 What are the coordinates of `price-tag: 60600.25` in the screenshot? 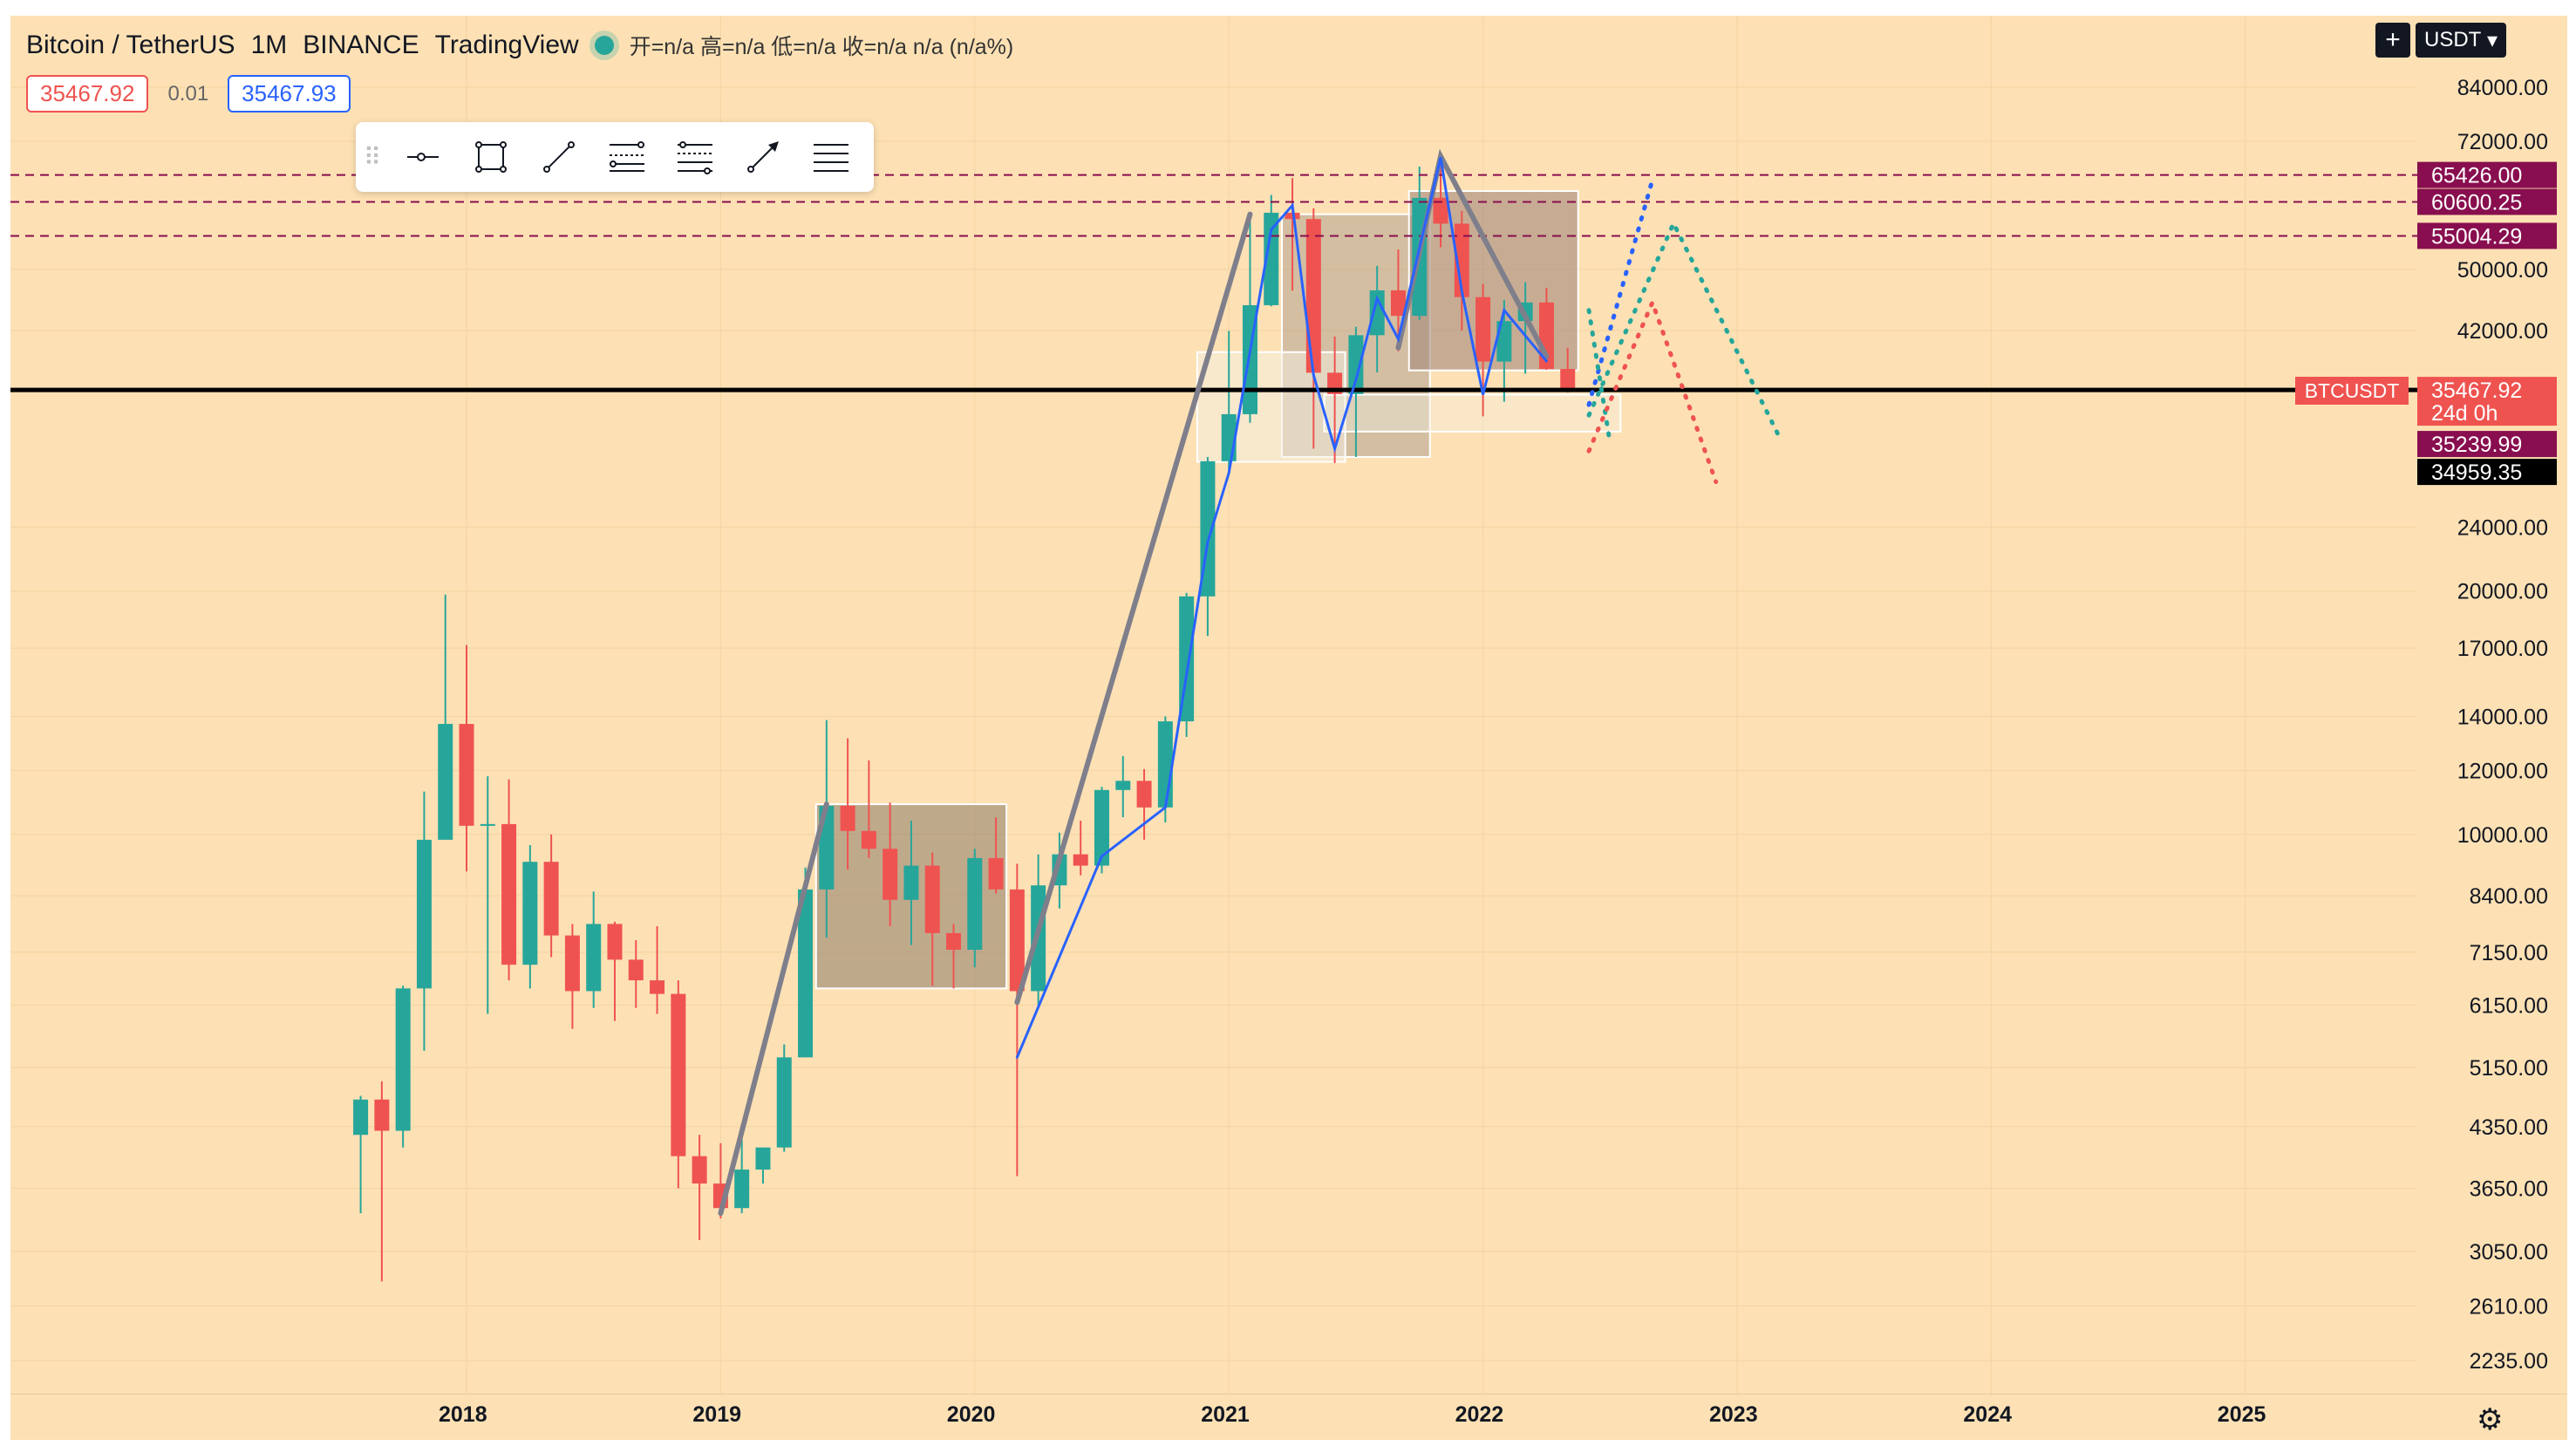 It's located at (2487, 201).